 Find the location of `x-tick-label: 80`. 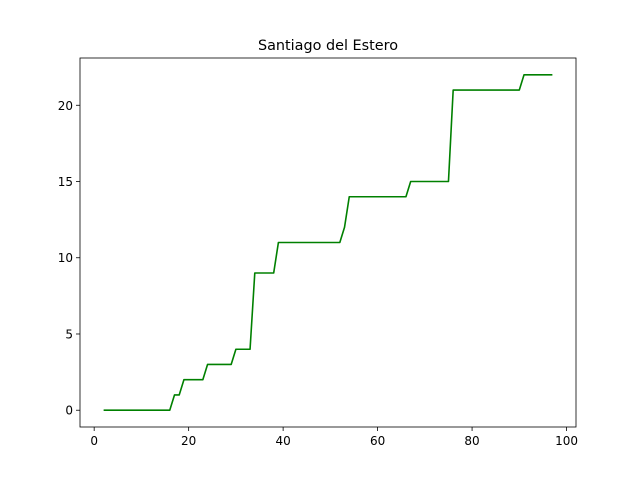

x-tick-label: 80 is located at coordinates (471, 441).